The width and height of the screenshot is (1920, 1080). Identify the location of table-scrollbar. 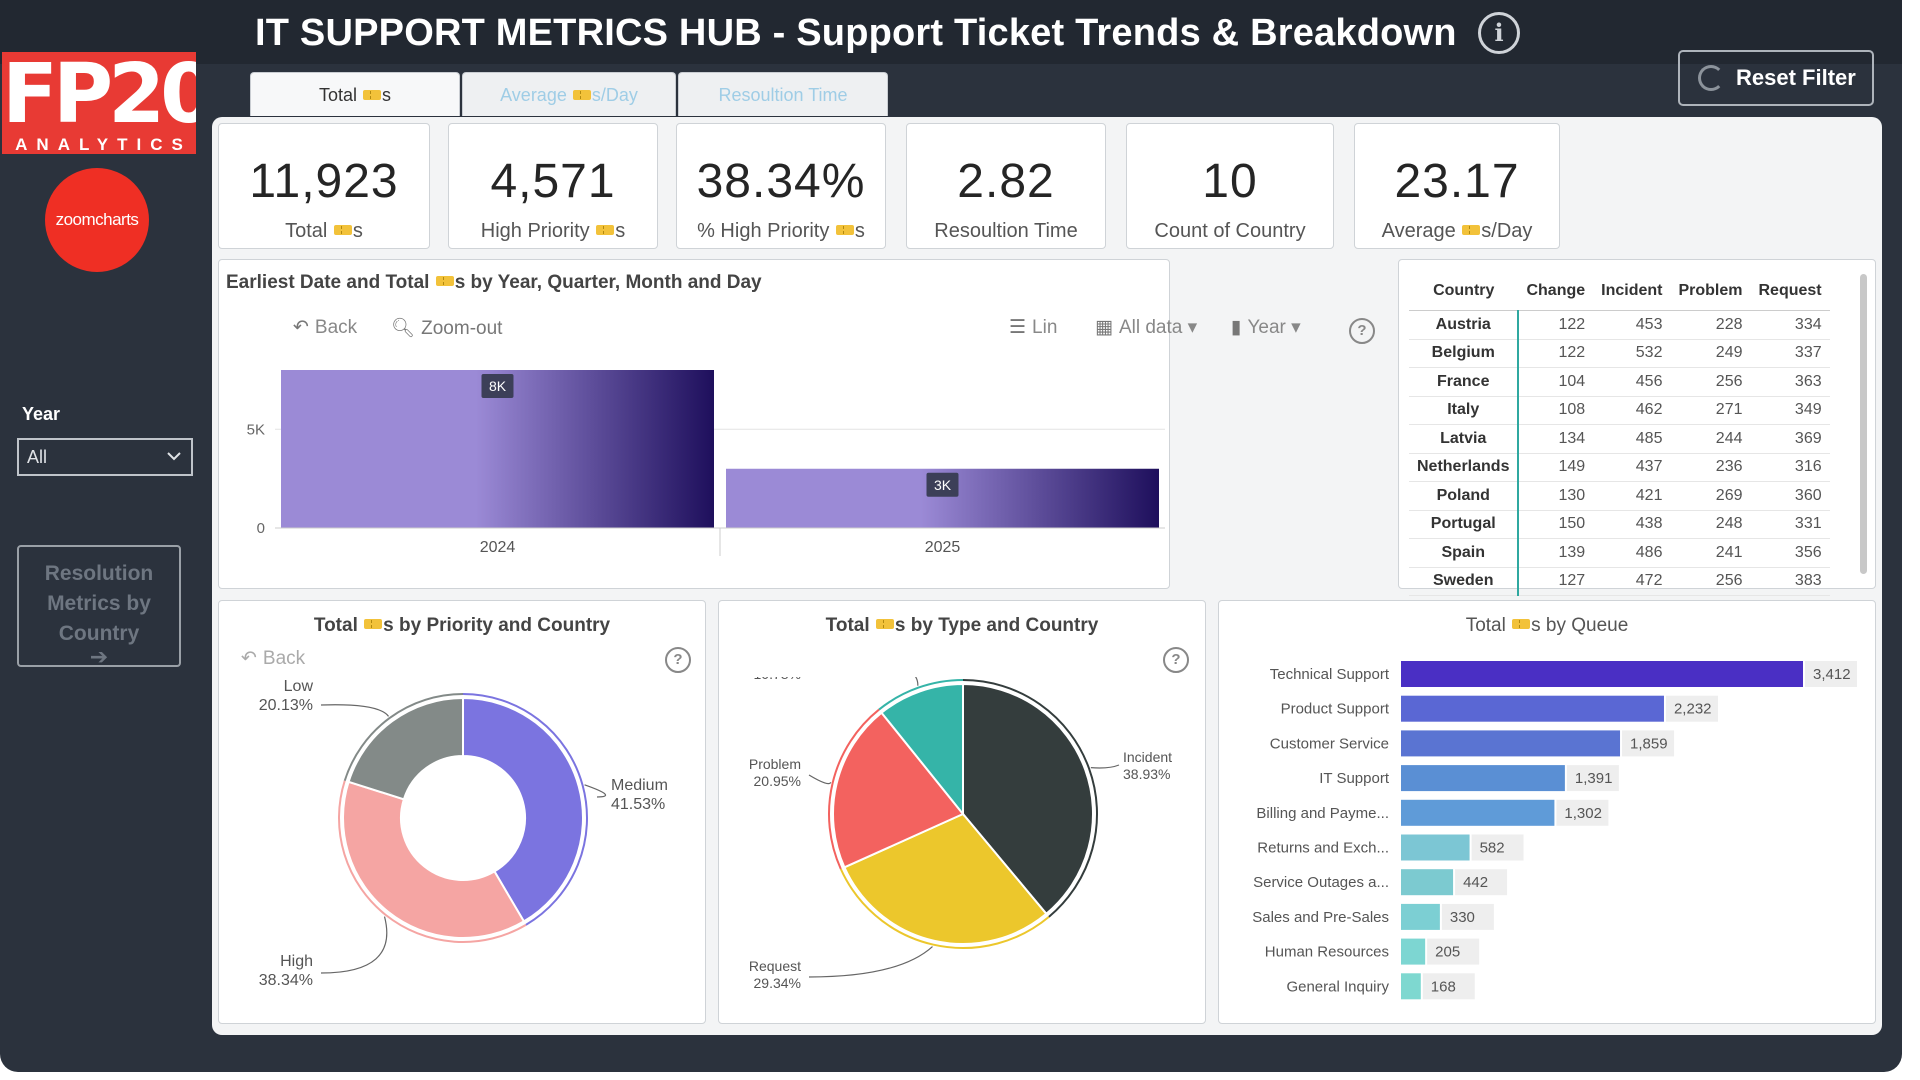
(1863, 424).